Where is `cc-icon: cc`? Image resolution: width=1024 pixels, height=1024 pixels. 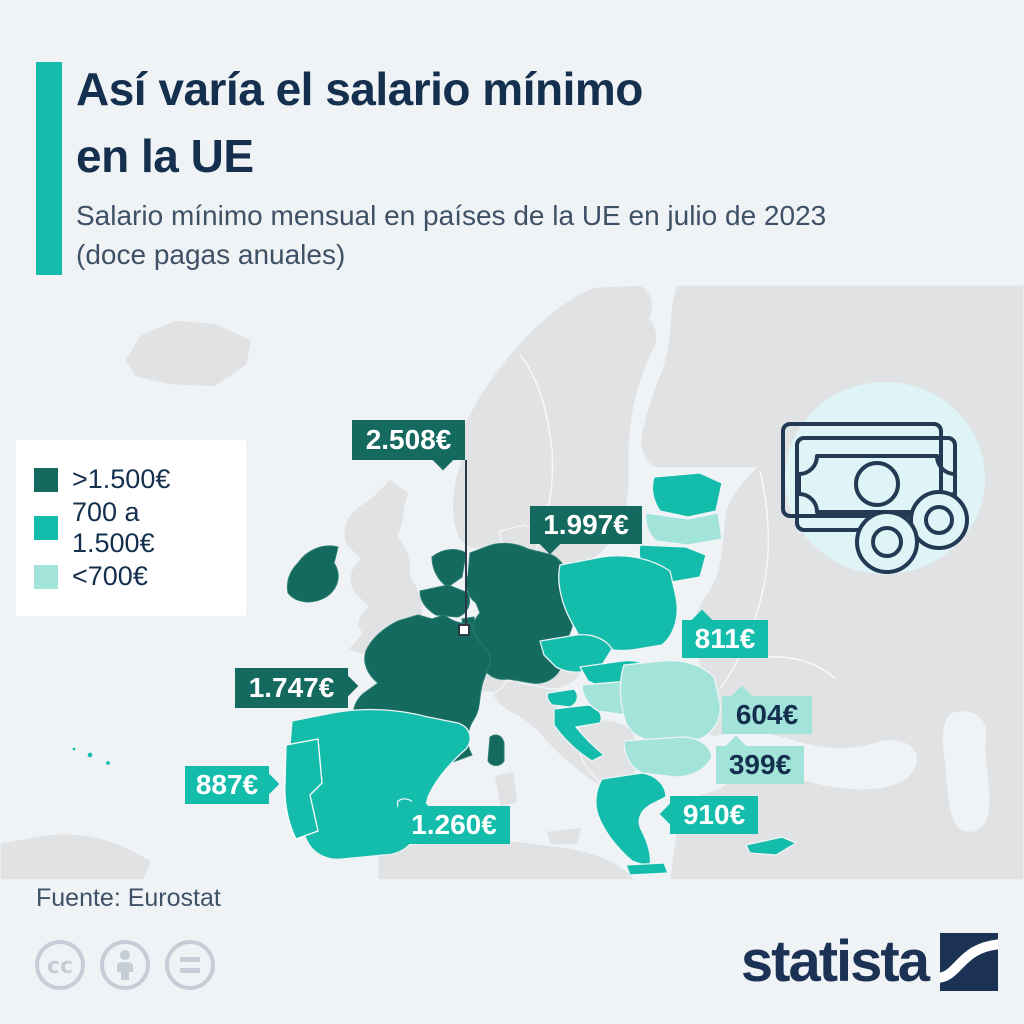 cc-icon: cc is located at coordinates (60, 965).